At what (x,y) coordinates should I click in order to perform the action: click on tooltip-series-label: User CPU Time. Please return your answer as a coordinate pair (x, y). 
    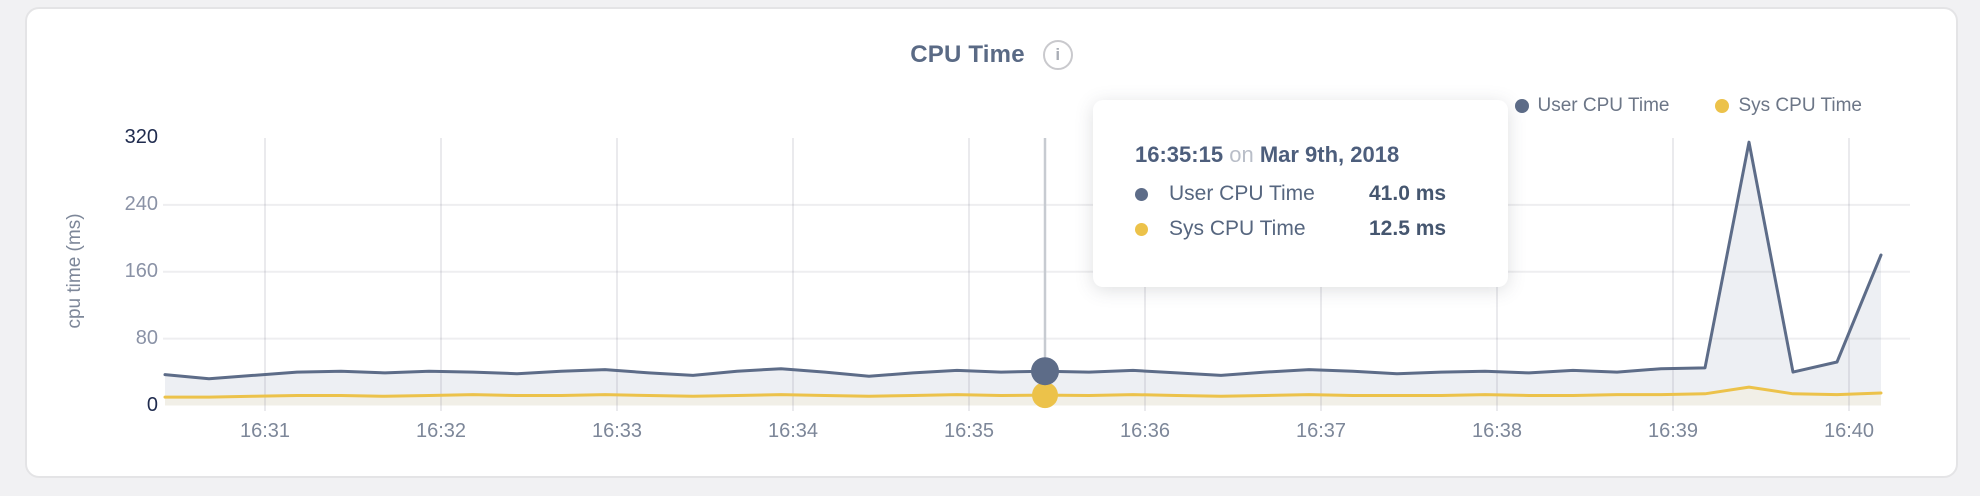
    Looking at the image, I should click on (1242, 193).